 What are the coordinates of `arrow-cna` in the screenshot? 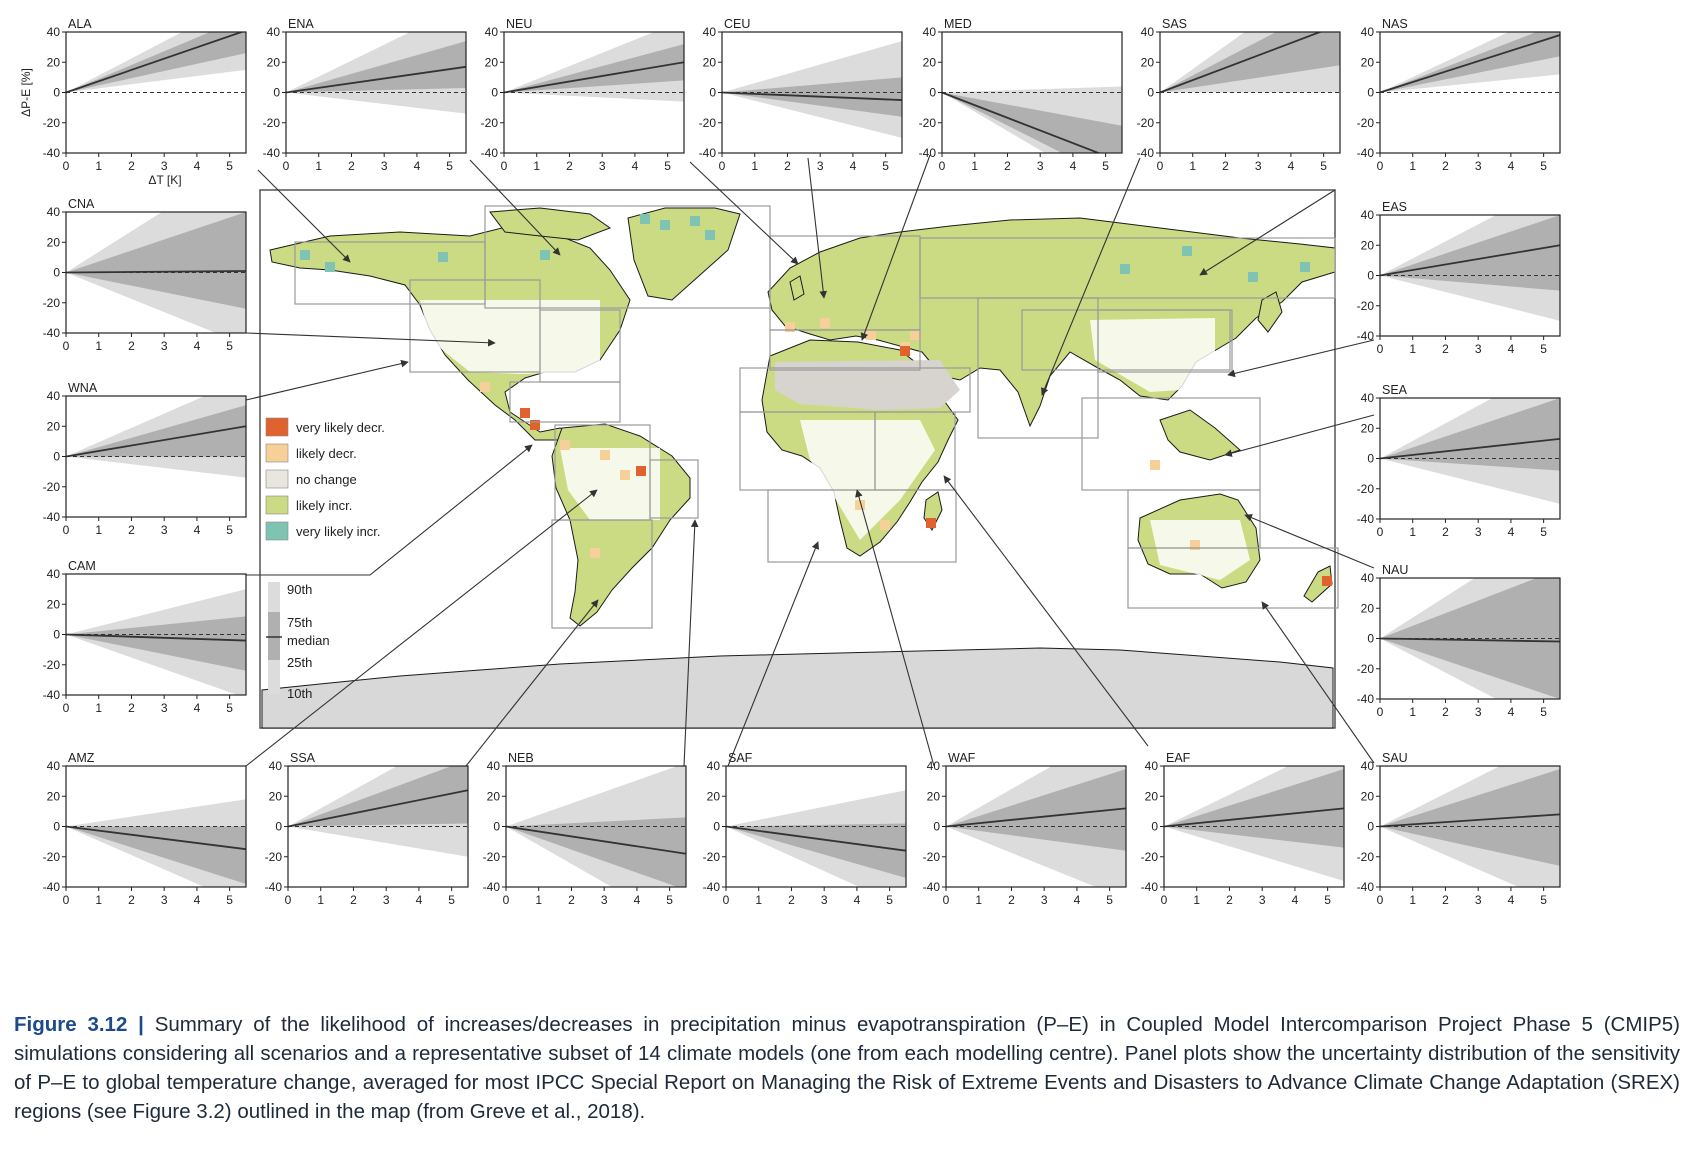 It's located at (370, 339).